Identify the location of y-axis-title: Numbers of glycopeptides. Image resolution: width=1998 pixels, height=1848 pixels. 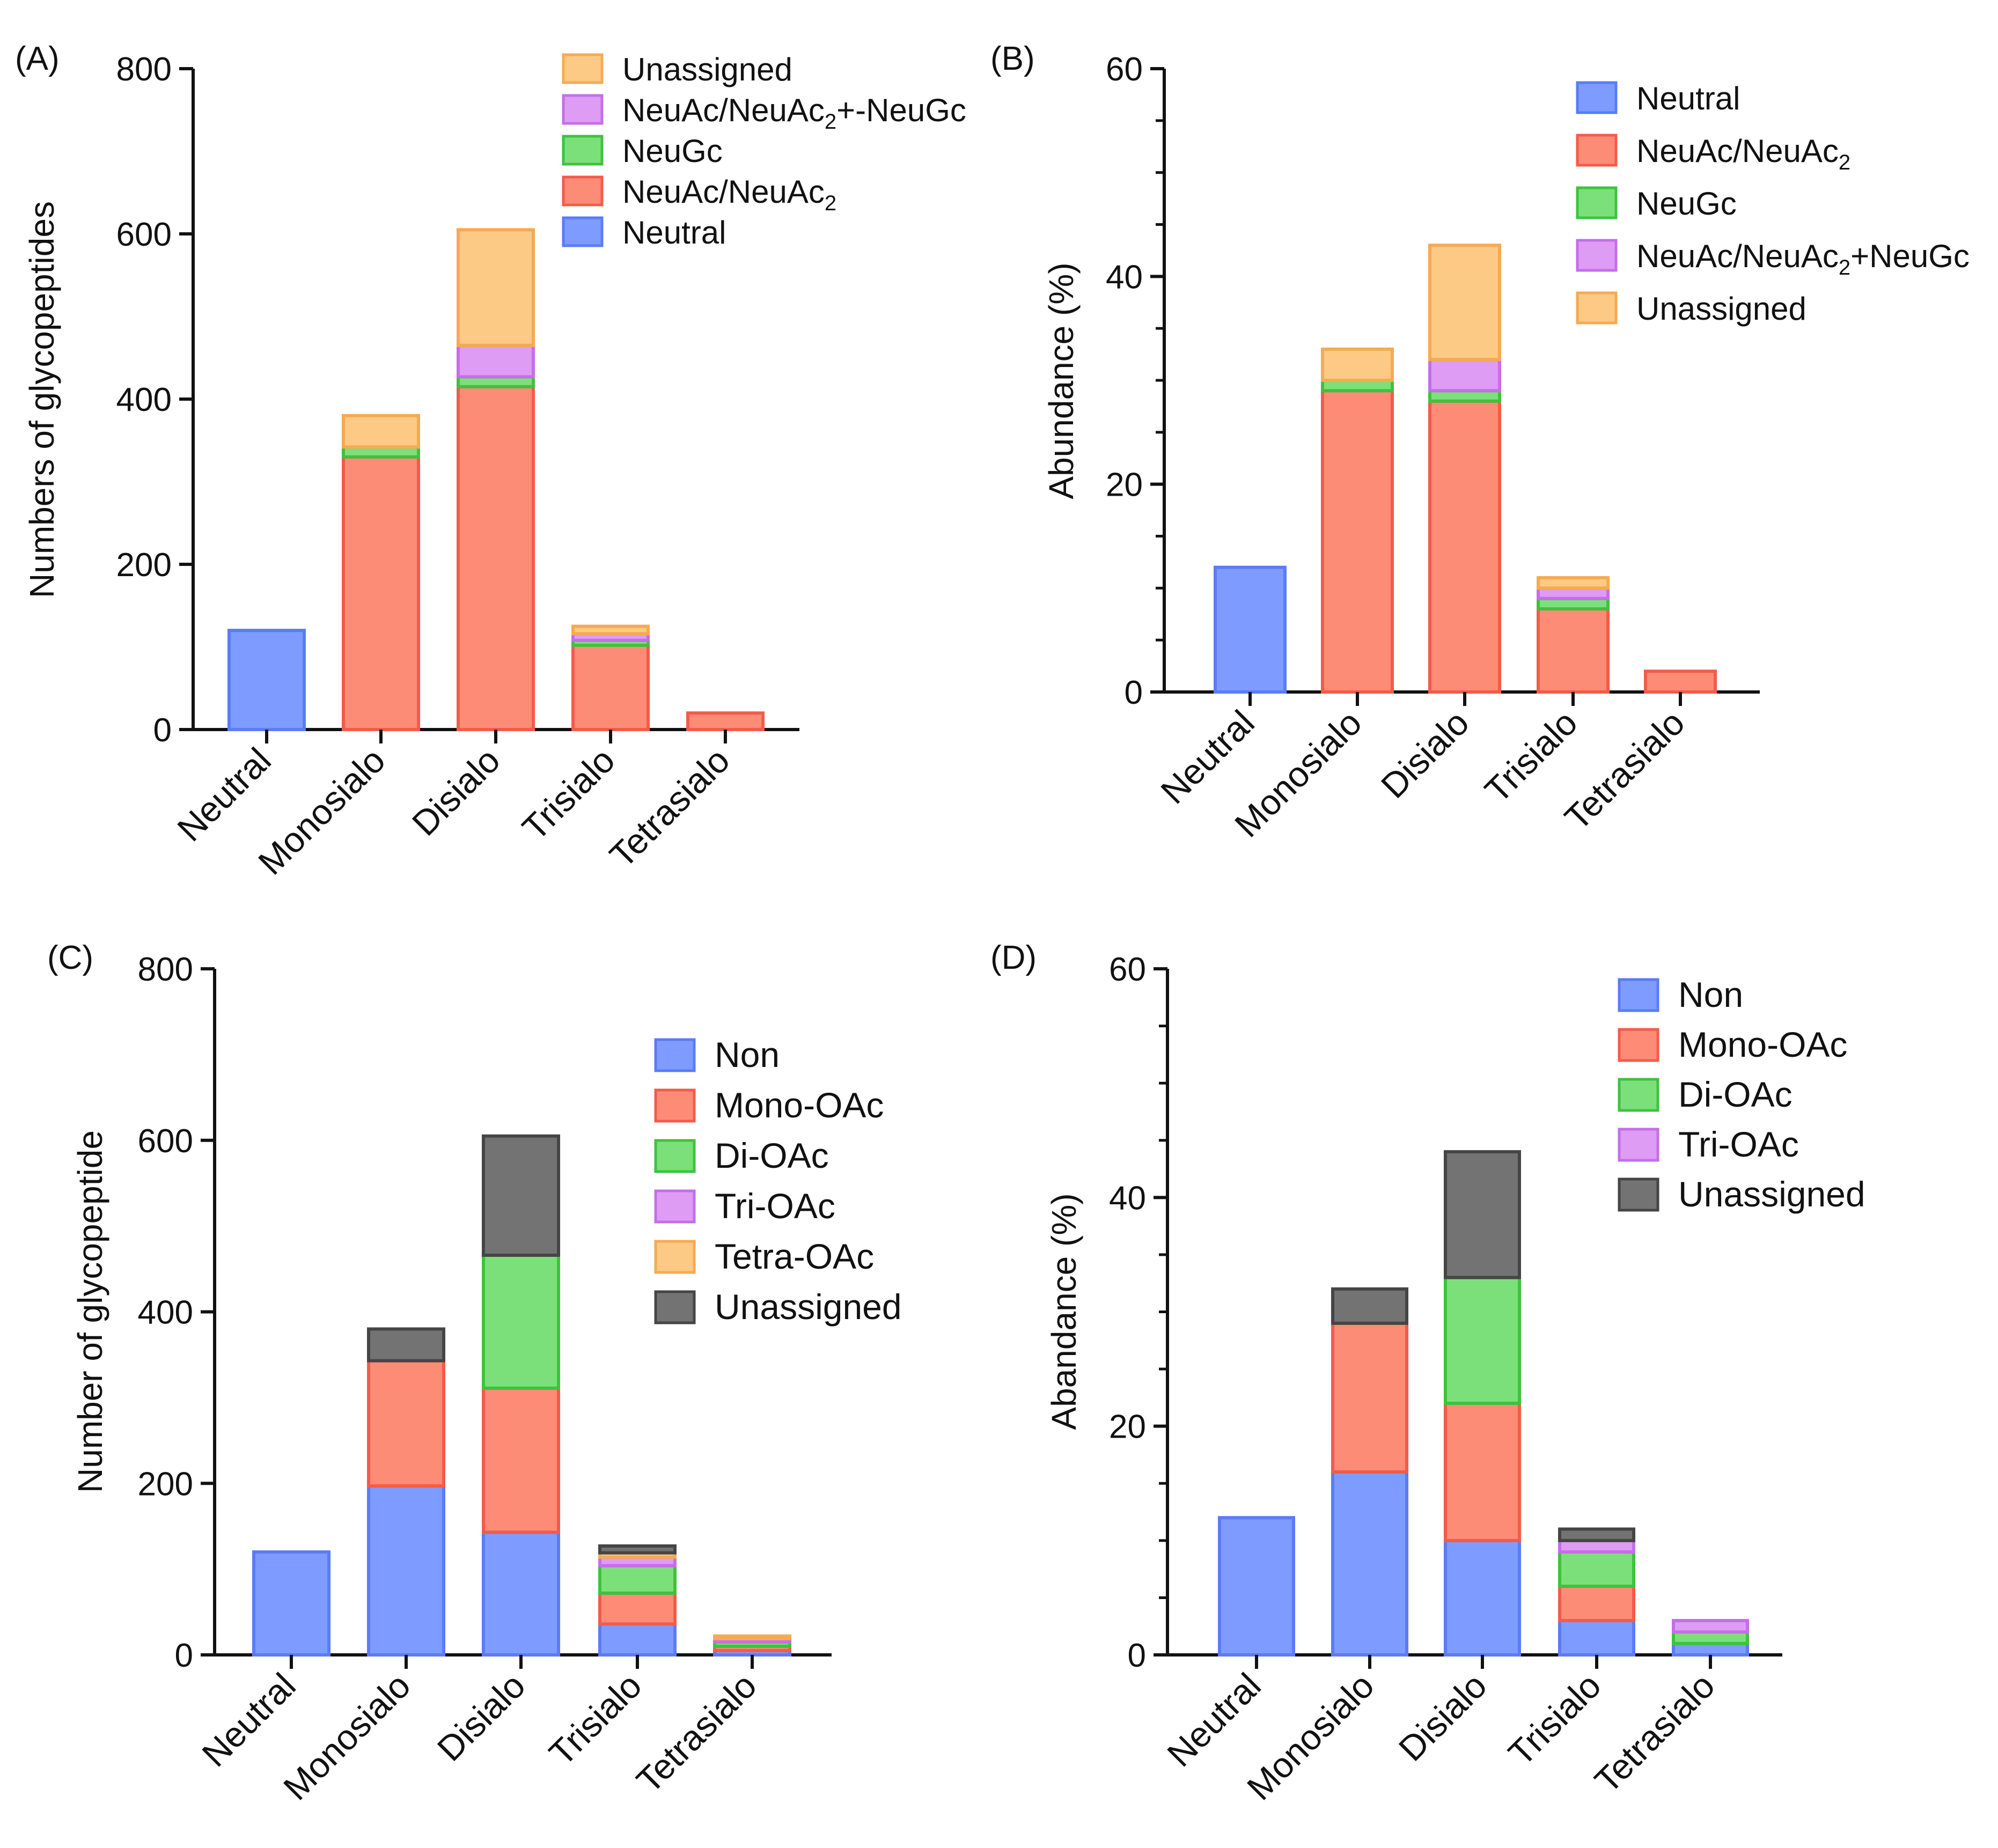
(42, 399).